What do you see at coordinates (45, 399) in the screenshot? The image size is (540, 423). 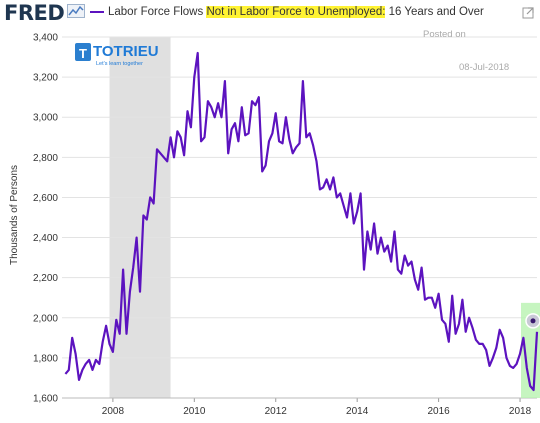 I see `y-tick-label: 1,600` at bounding box center [45, 399].